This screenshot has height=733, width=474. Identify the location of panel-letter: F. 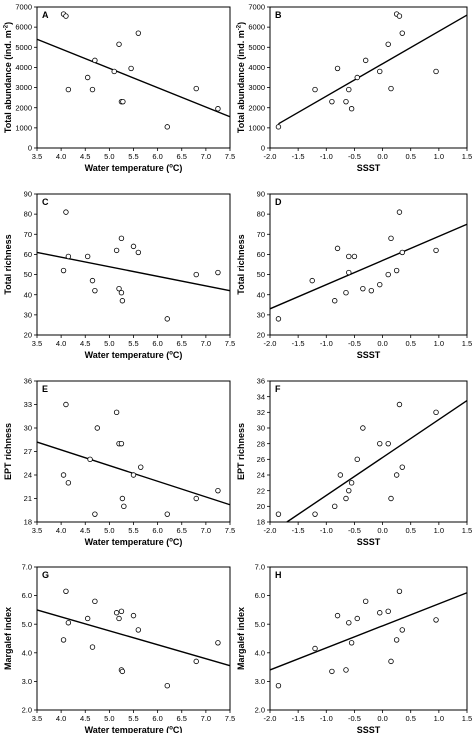
(278, 389).